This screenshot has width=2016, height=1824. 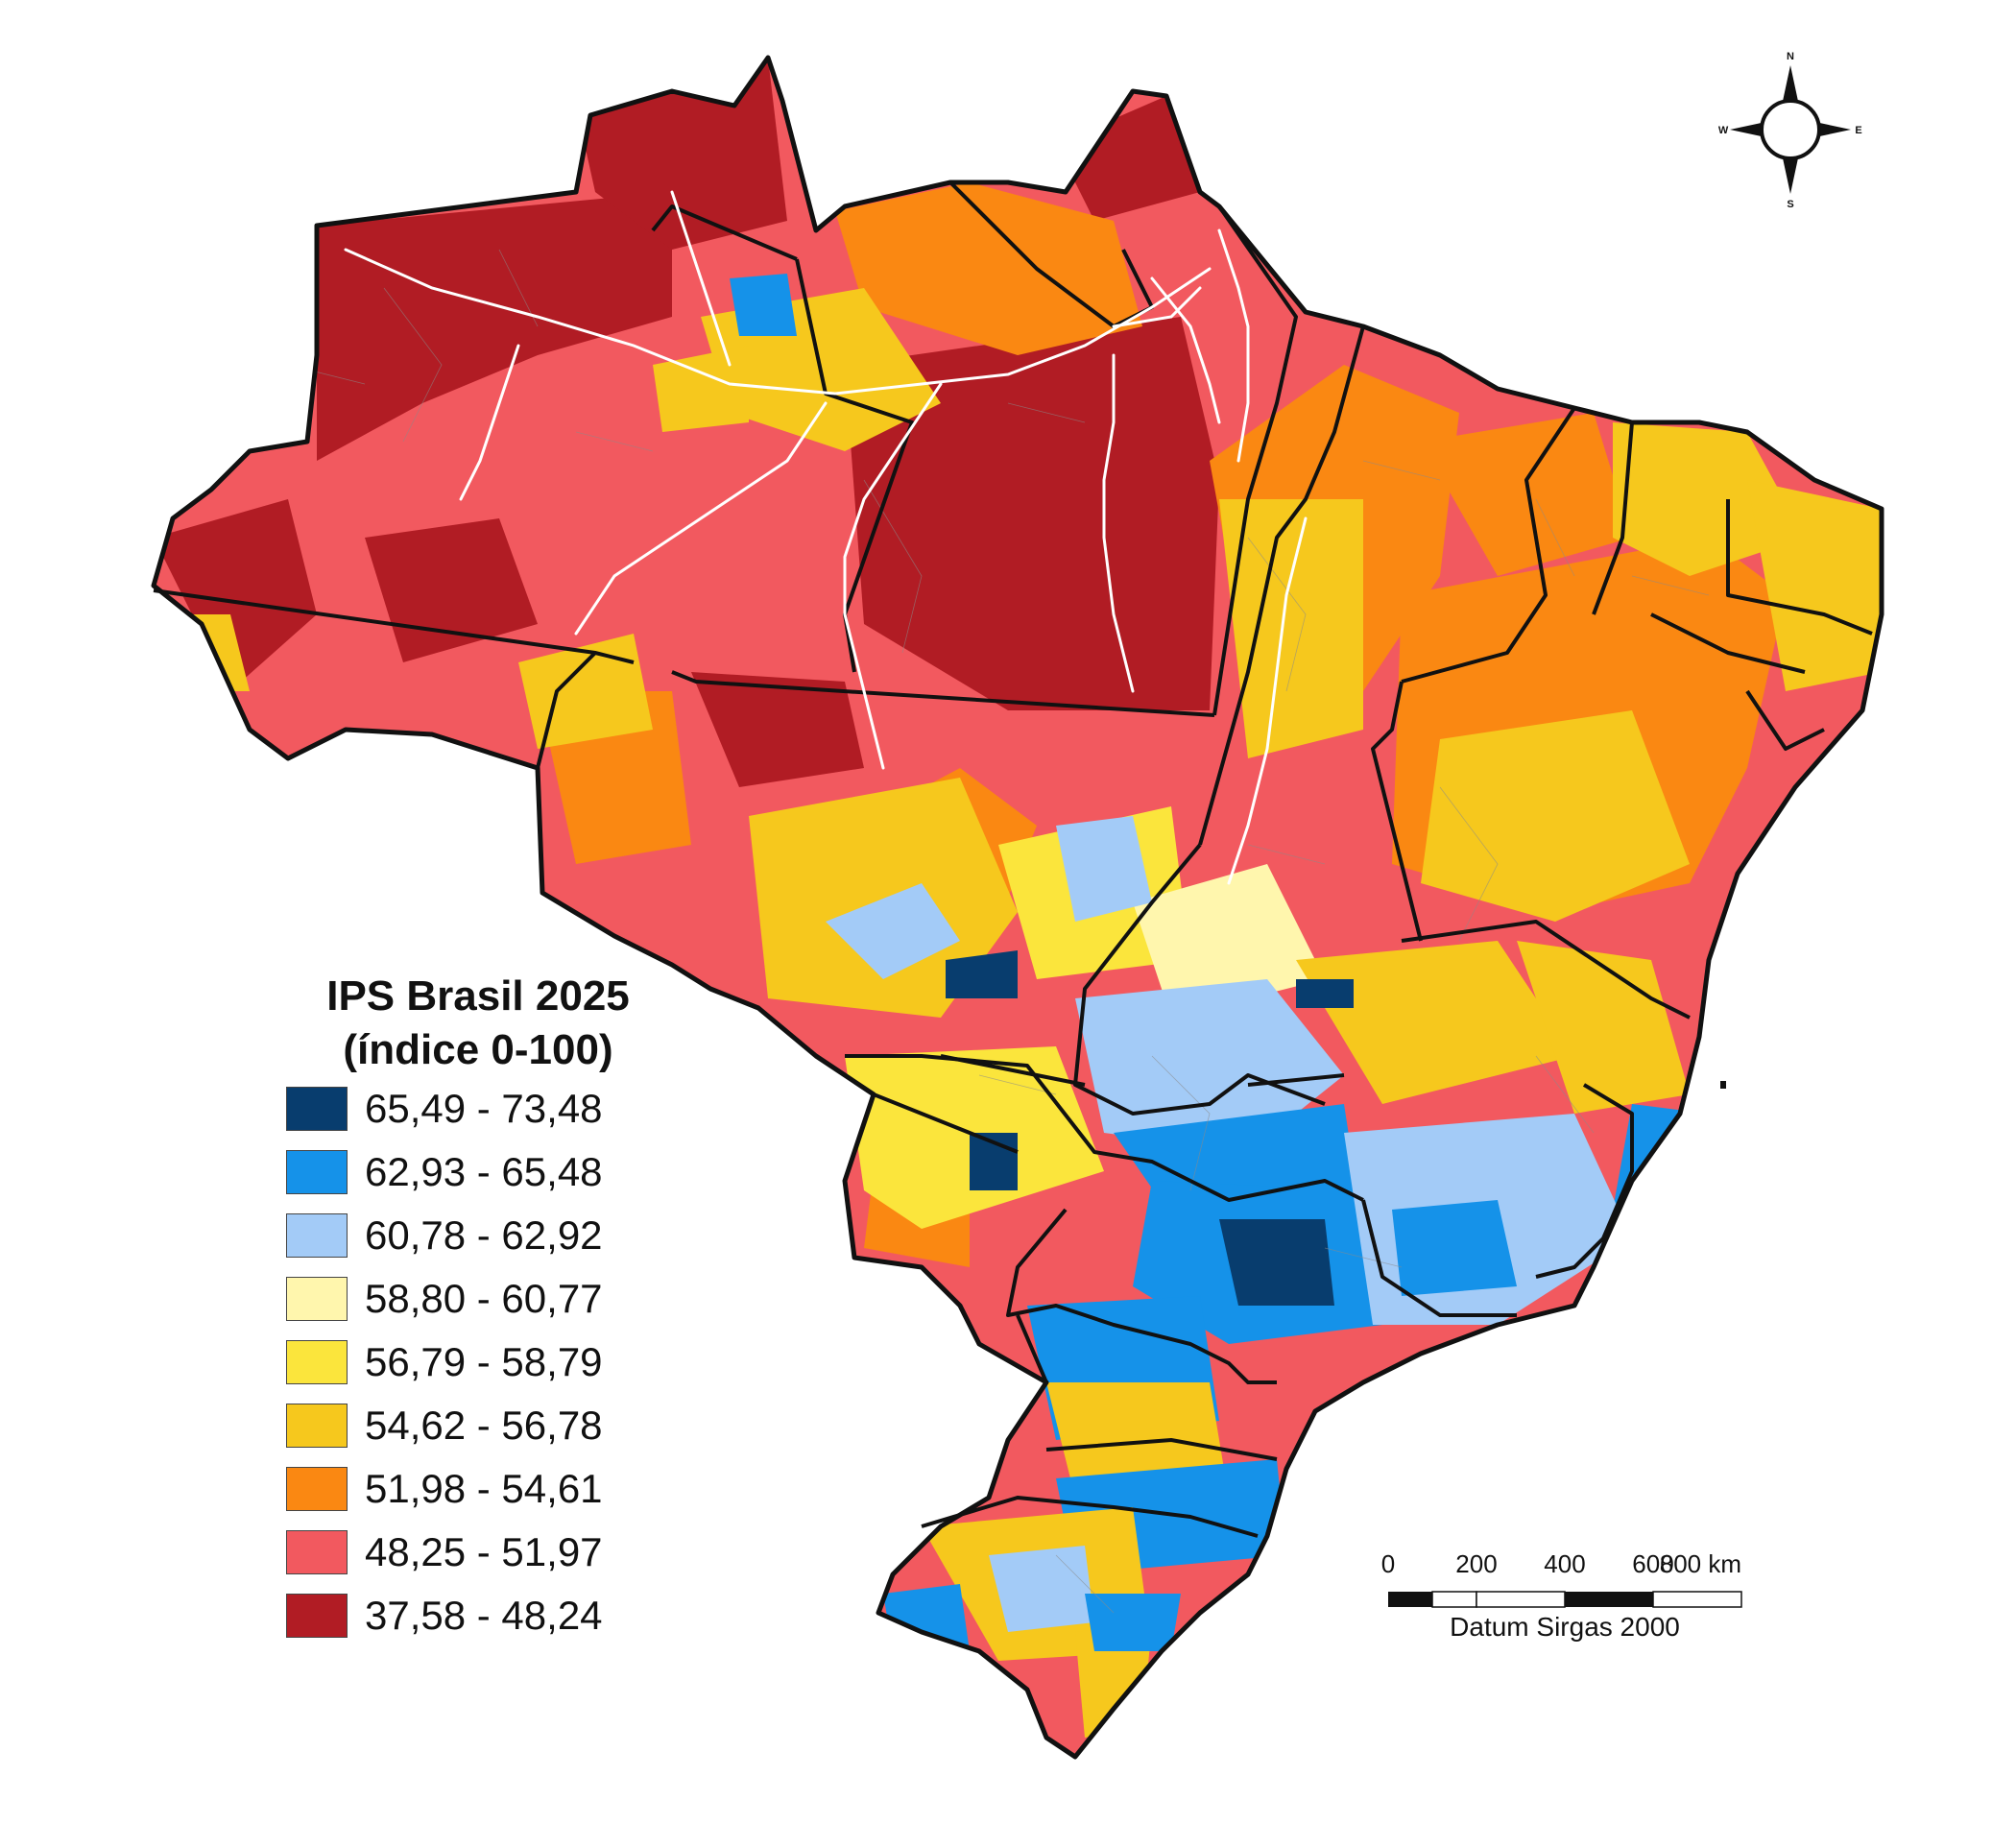 I want to click on compass-rose-icon: N S W E, so click(x=1790, y=129).